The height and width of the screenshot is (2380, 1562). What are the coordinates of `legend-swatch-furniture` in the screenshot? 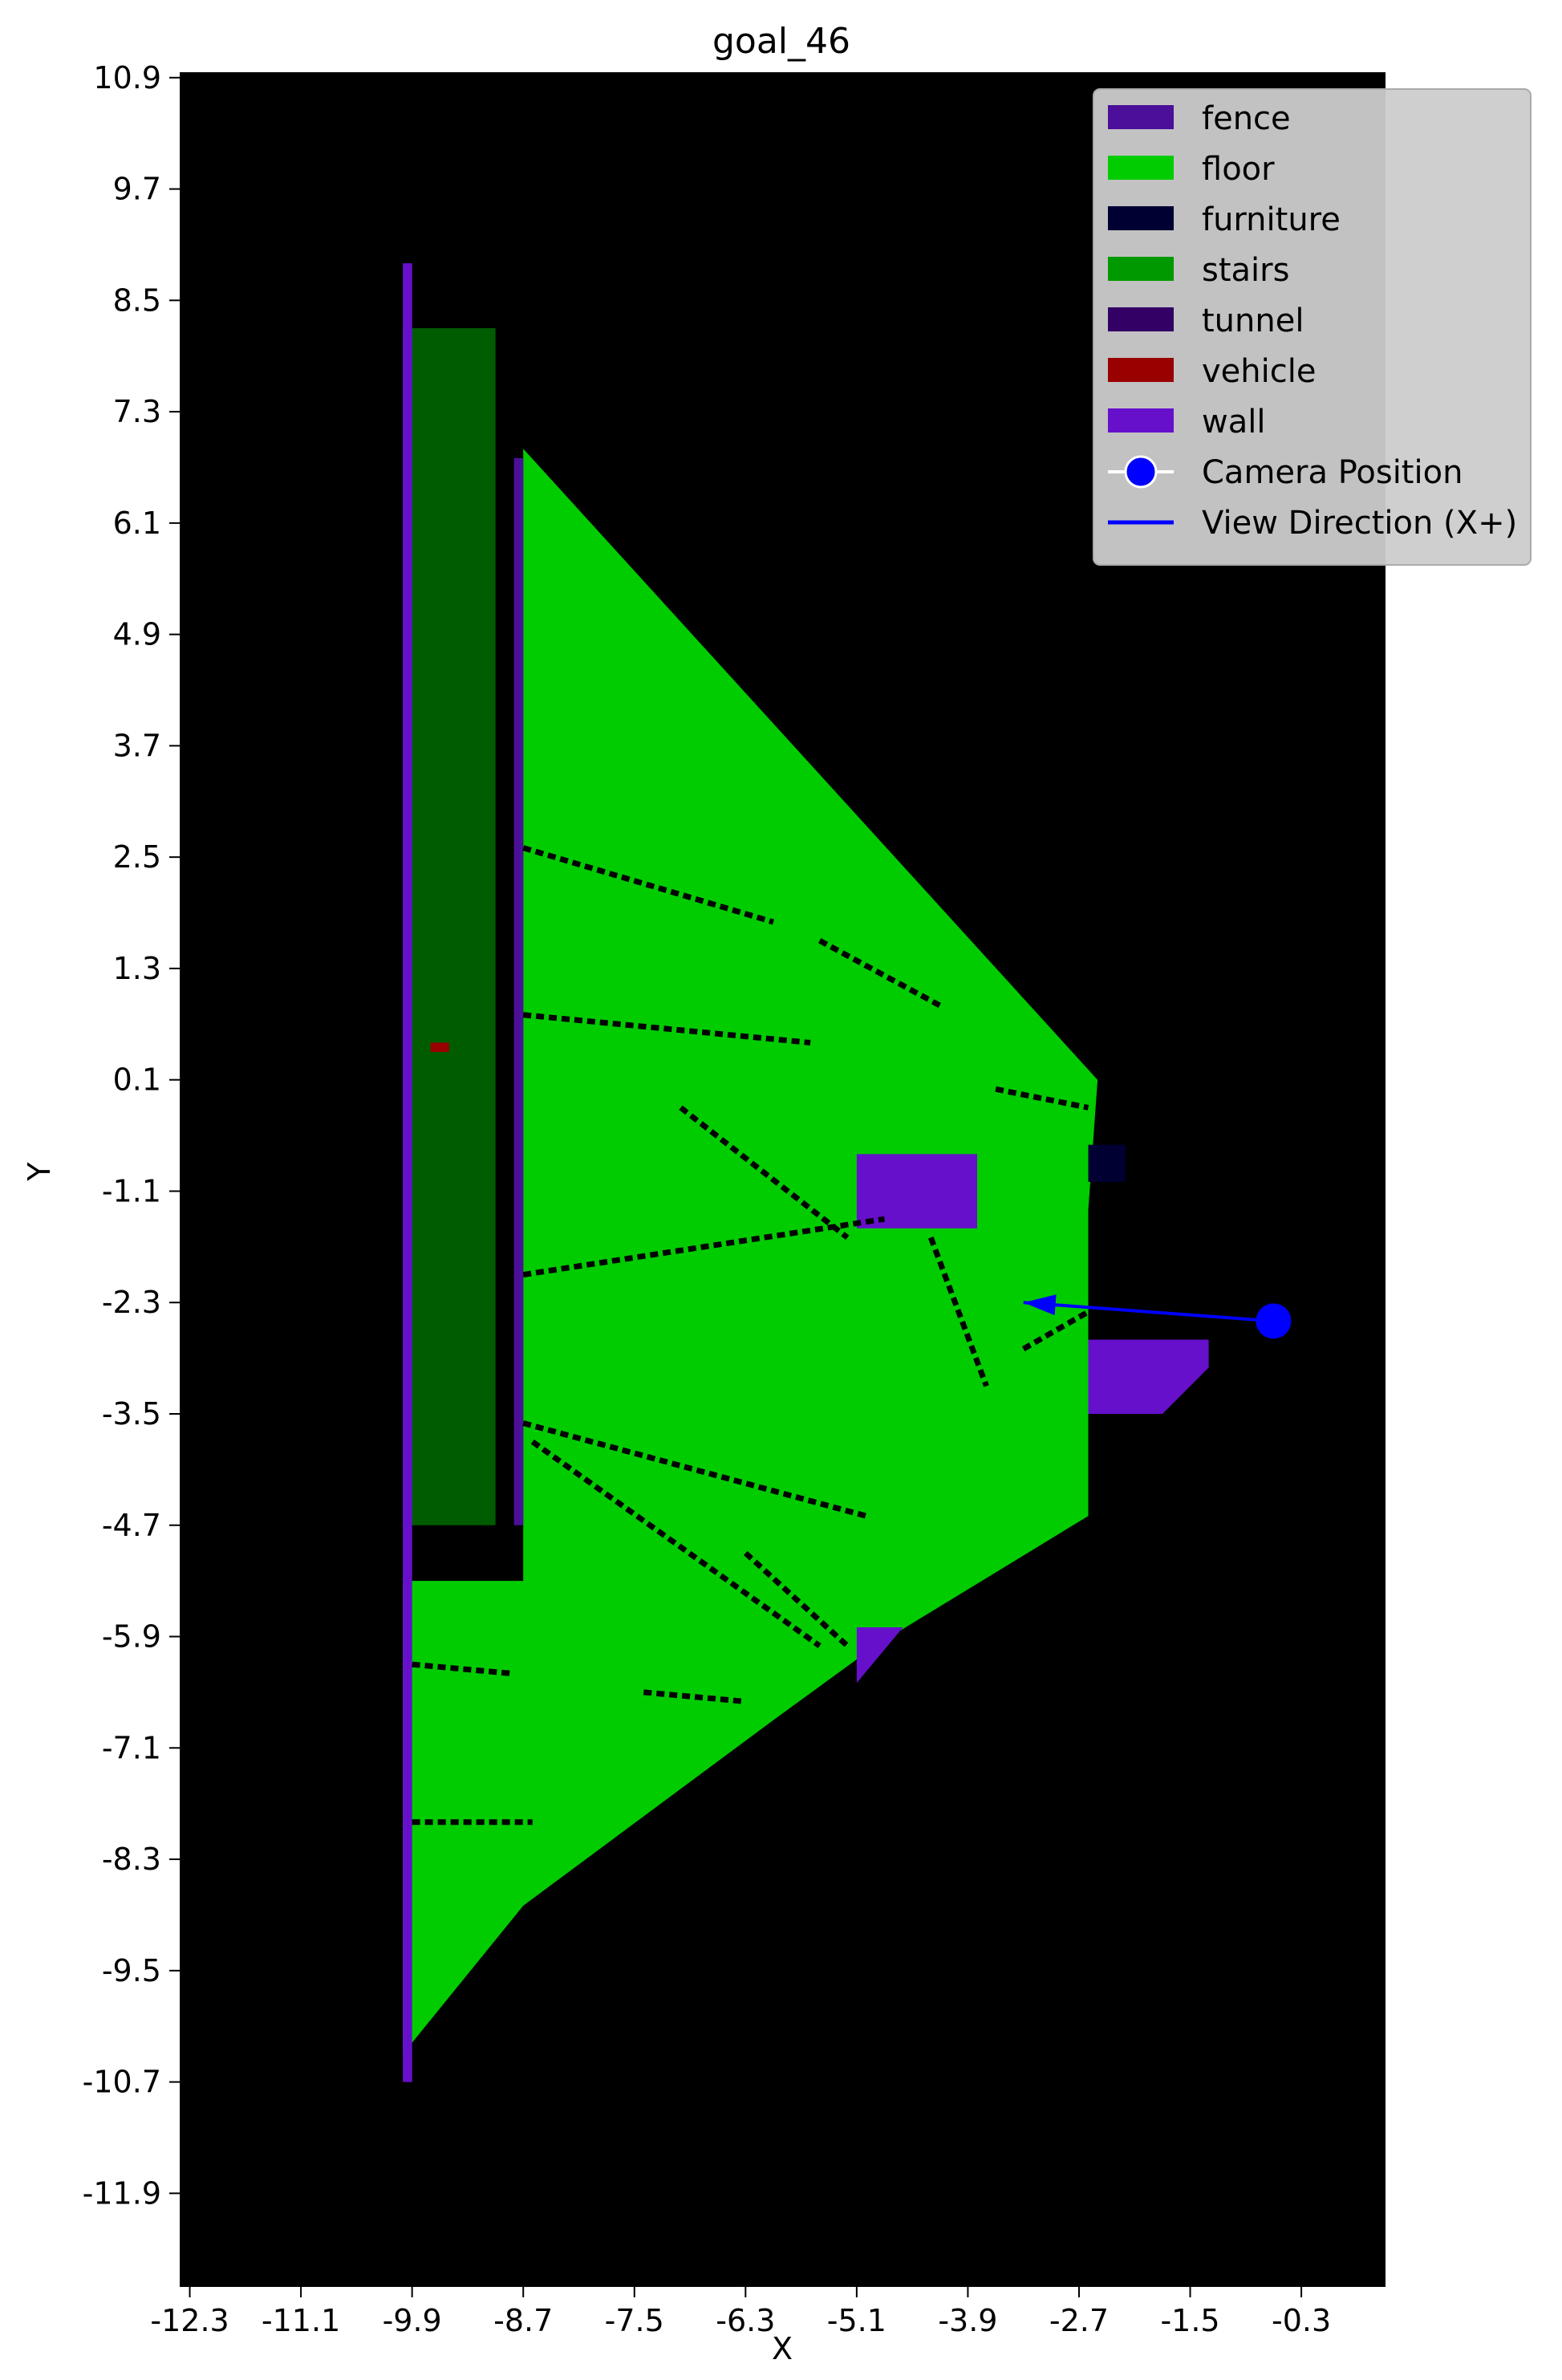 It's located at (1141, 218).